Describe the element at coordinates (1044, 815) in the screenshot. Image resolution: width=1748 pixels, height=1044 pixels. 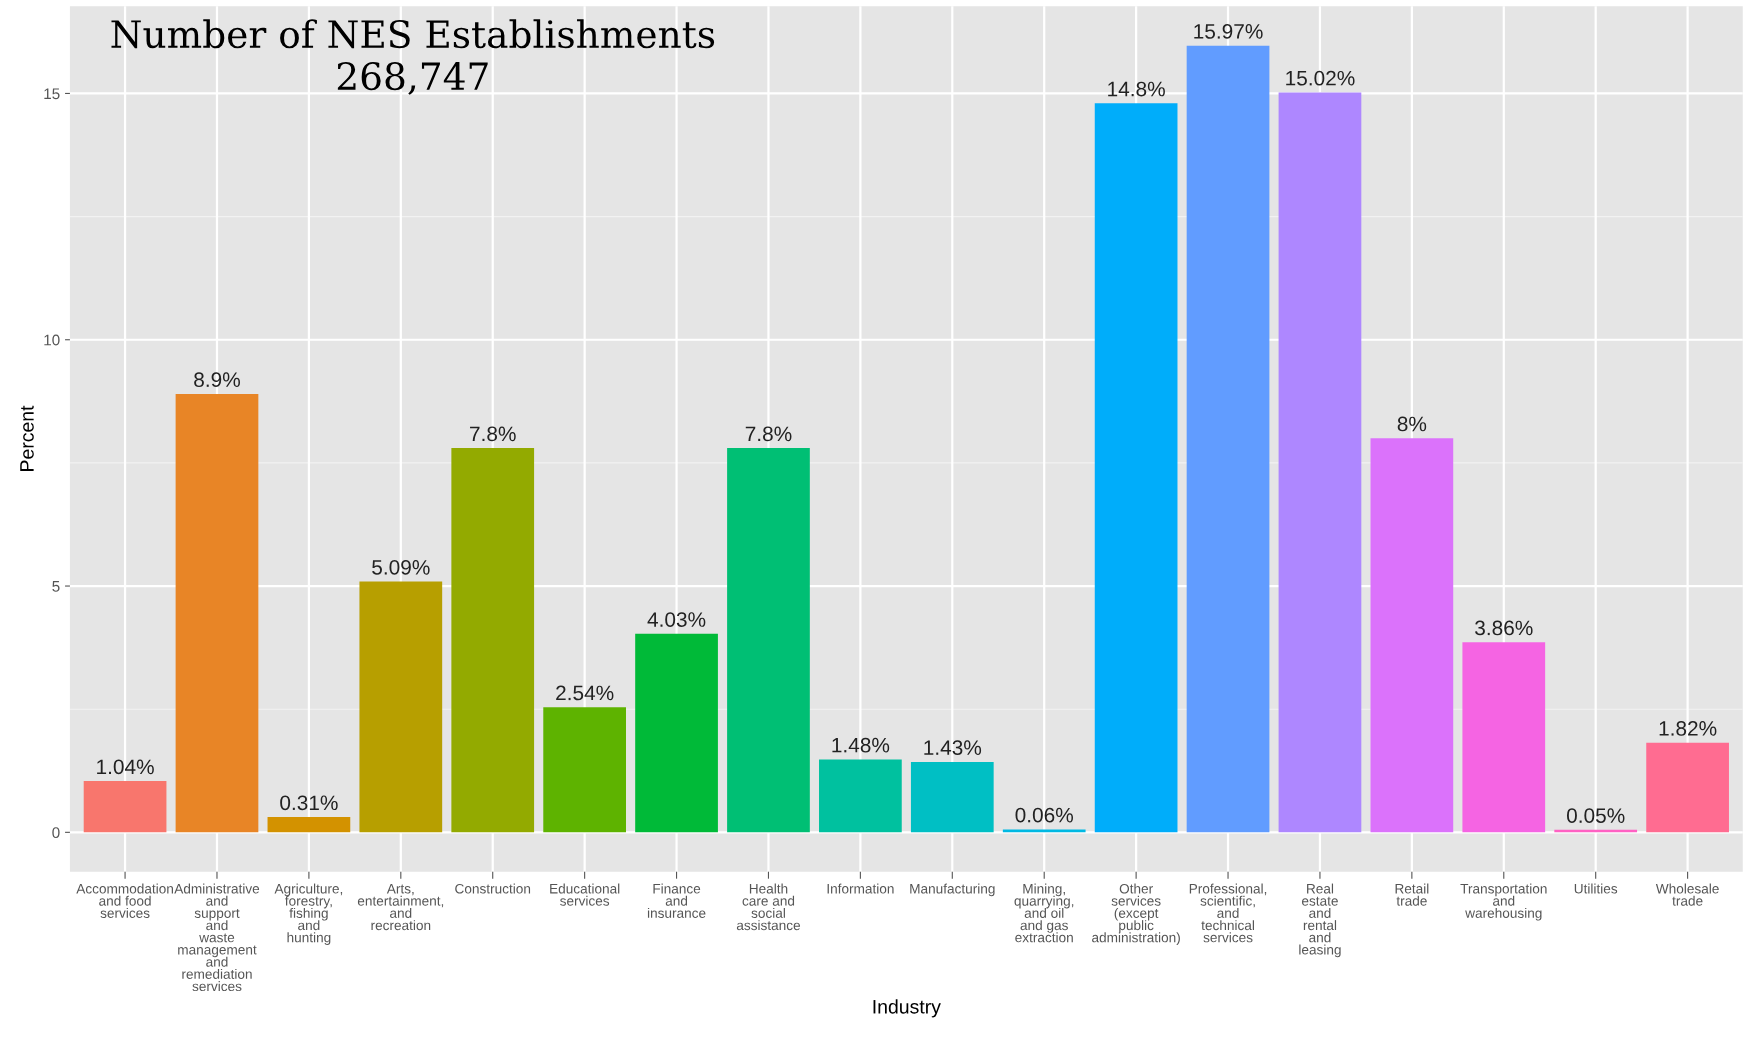
I see `data-label: 0.06%` at that location.